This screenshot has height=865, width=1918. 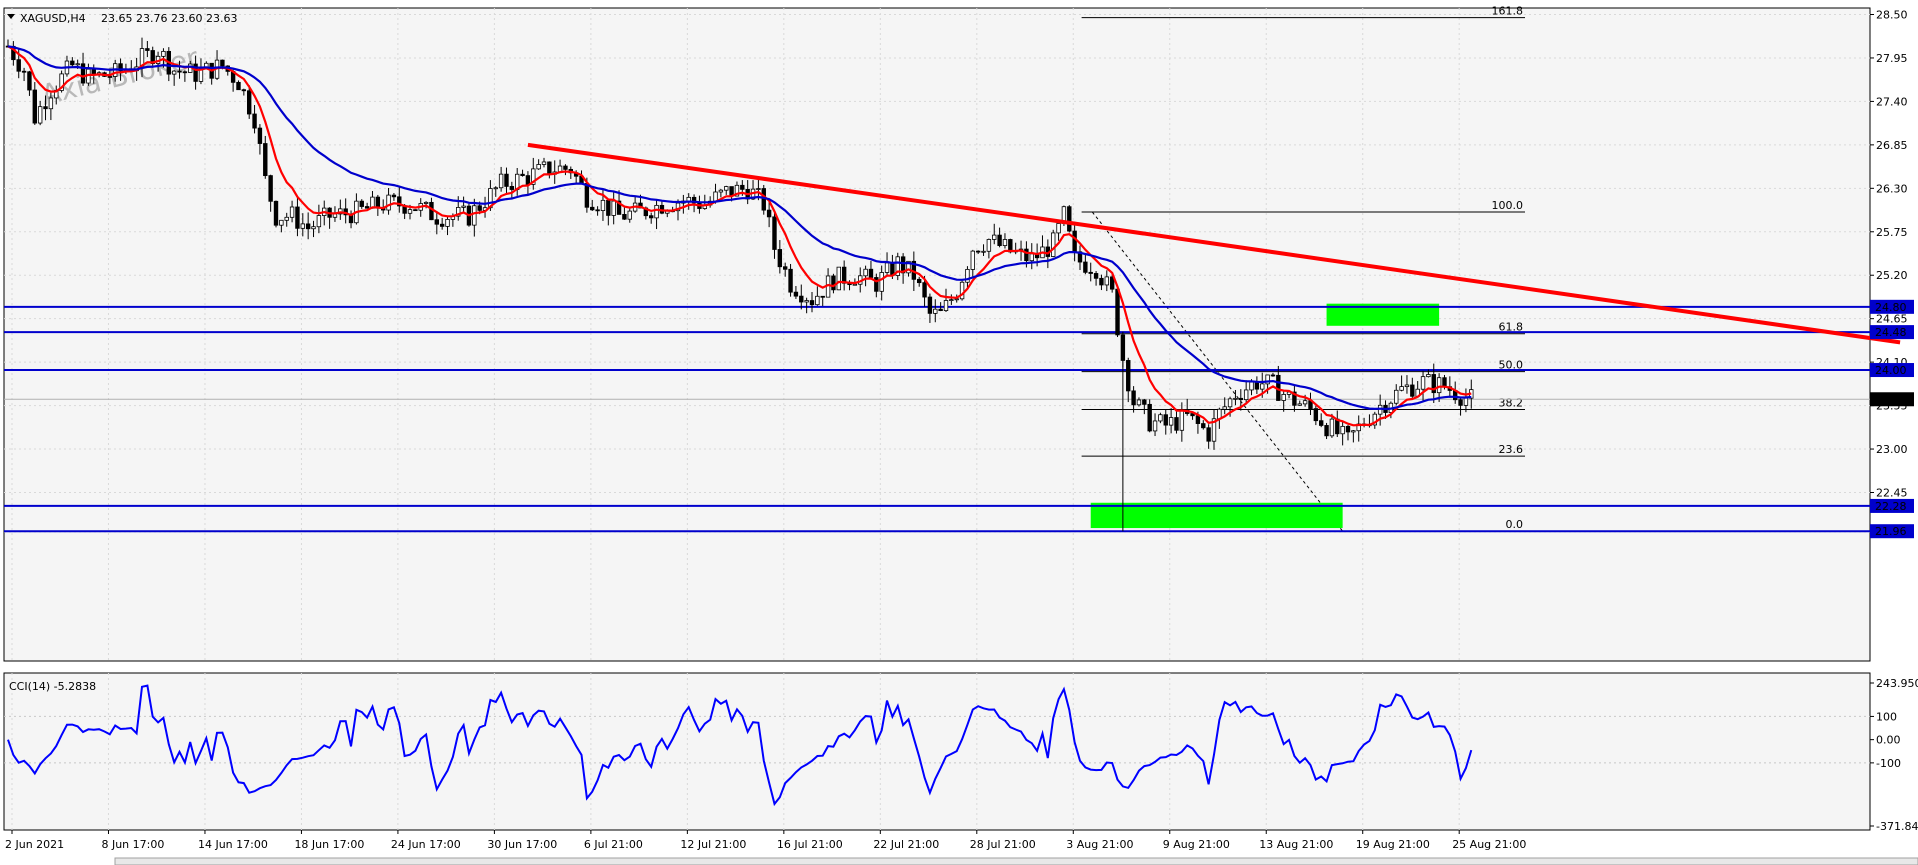 What do you see at coordinates (52, 686) in the screenshot?
I see `cci-label: CCI(14) -5.2838` at bounding box center [52, 686].